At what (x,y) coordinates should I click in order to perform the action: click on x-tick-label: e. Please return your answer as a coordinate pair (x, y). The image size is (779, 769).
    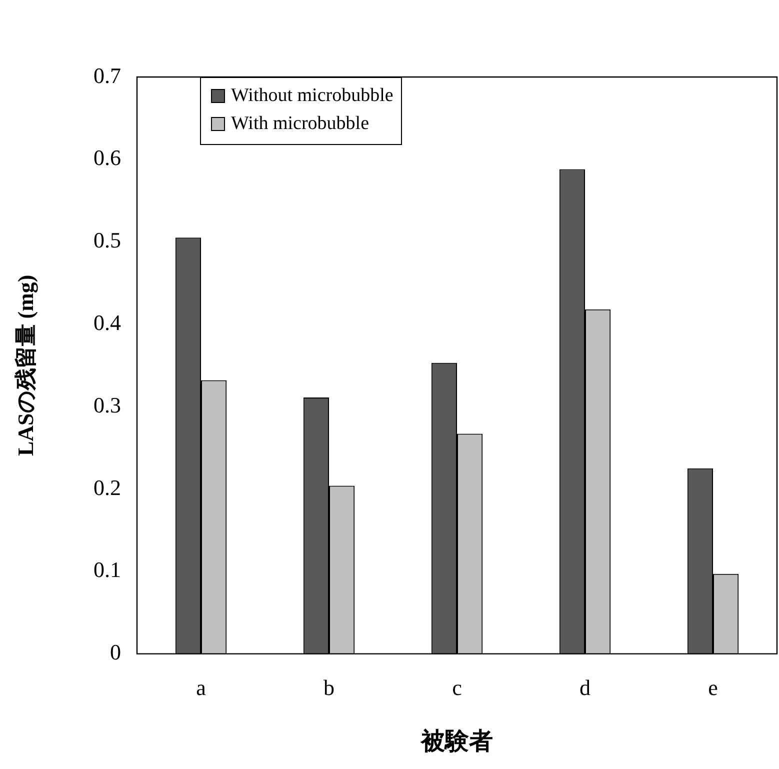
    Looking at the image, I should click on (713, 687).